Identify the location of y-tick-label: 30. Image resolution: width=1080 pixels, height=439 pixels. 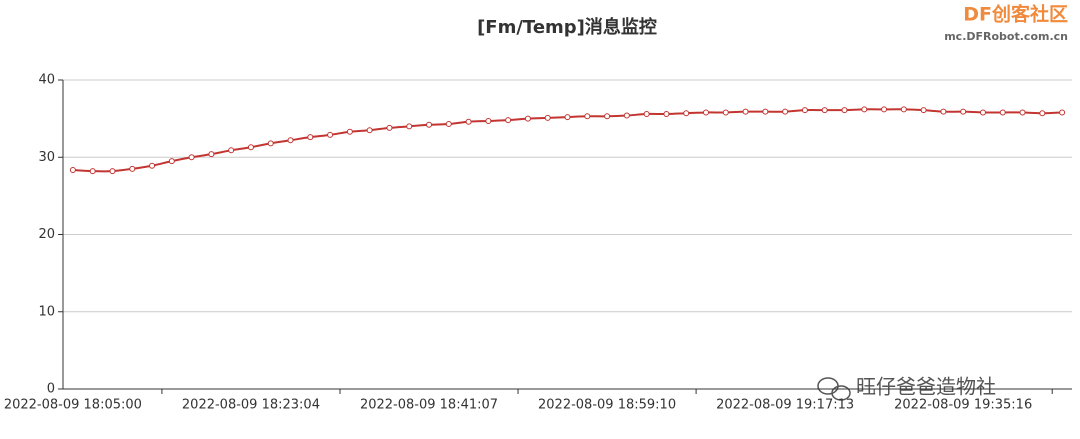
(46, 157).